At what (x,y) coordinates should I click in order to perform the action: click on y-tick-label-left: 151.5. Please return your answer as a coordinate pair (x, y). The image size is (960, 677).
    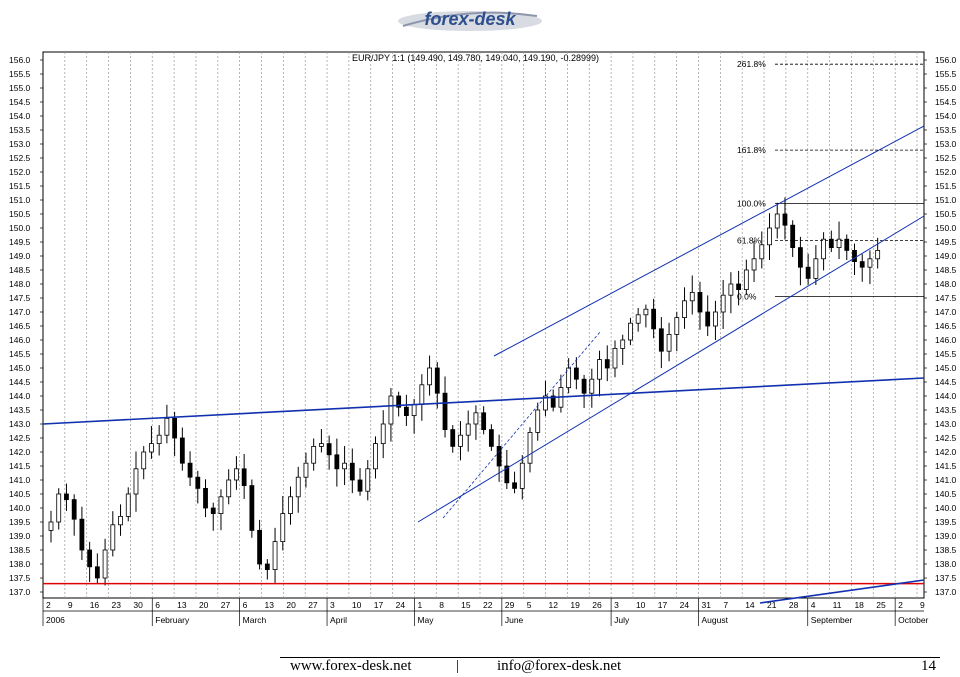
    Looking at the image, I should click on (20, 186).